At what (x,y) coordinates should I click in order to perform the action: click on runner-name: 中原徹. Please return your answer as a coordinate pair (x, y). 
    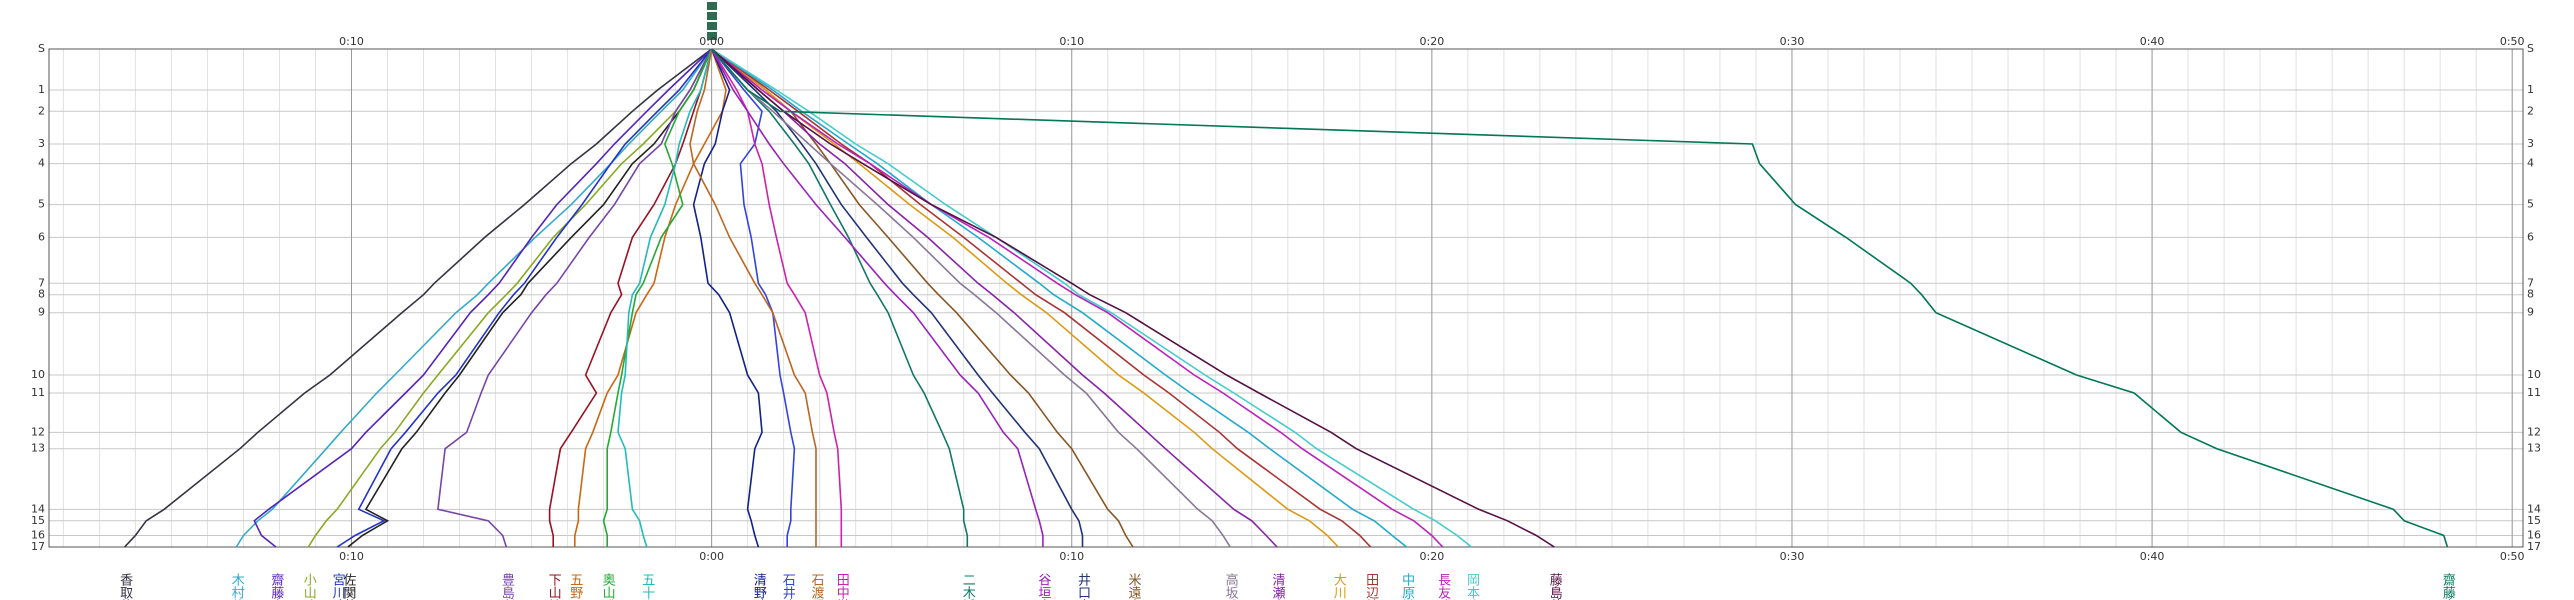
    Looking at the image, I should click on (1407, 586).